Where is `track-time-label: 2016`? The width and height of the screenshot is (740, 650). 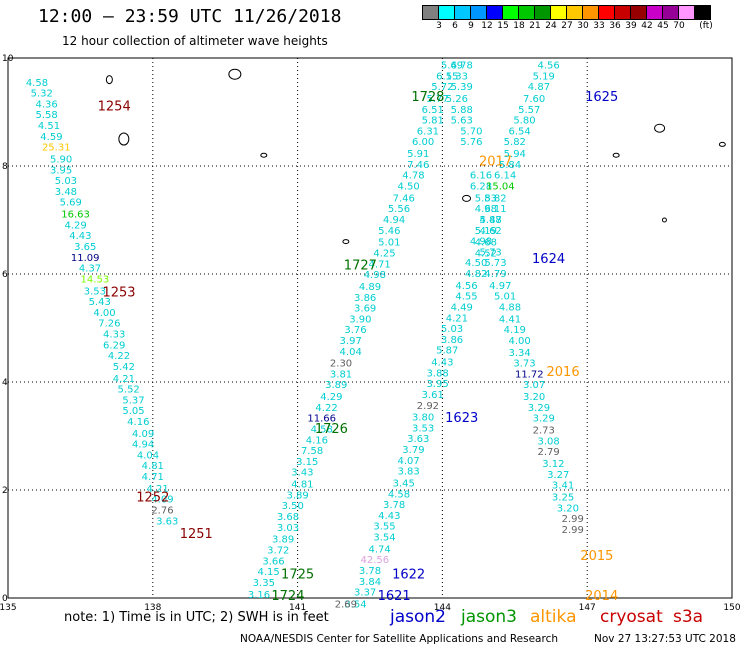
track-time-label: 2016 is located at coordinates (563, 372).